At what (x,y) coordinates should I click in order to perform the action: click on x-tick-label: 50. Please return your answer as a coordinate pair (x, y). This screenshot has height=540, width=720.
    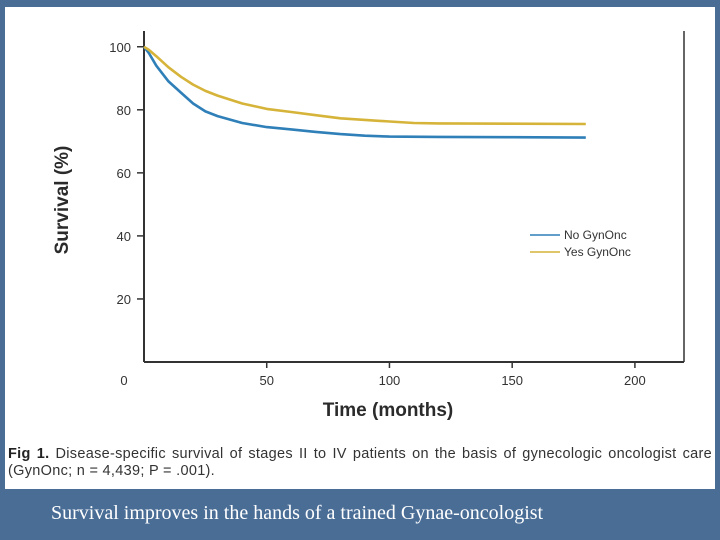
    Looking at the image, I should click on (266, 380).